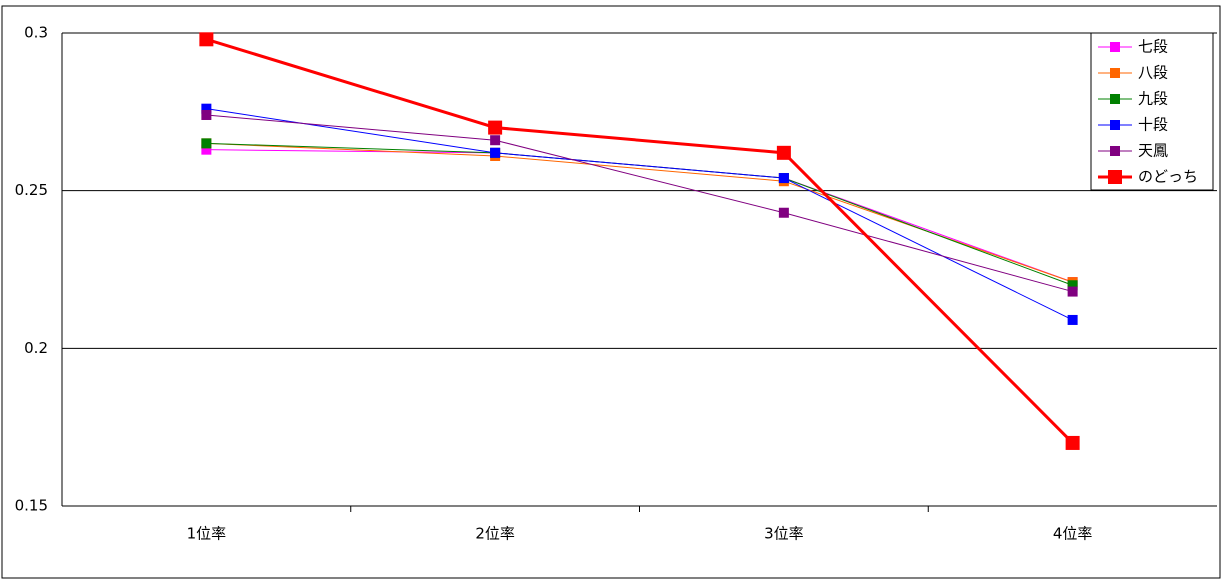  What do you see at coordinates (1153, 151) in the screenshot?
I see `legend-label: 天鳳` at bounding box center [1153, 151].